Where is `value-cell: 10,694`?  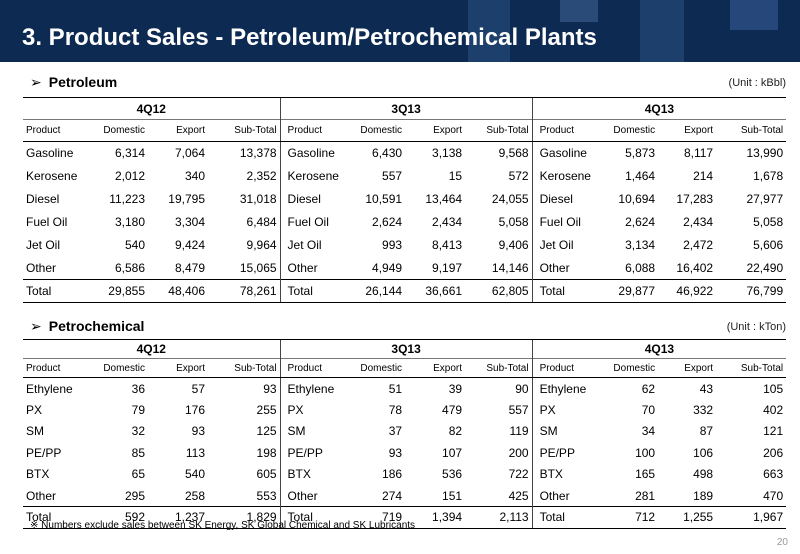 value-cell: 10,694 is located at coordinates (637, 199).